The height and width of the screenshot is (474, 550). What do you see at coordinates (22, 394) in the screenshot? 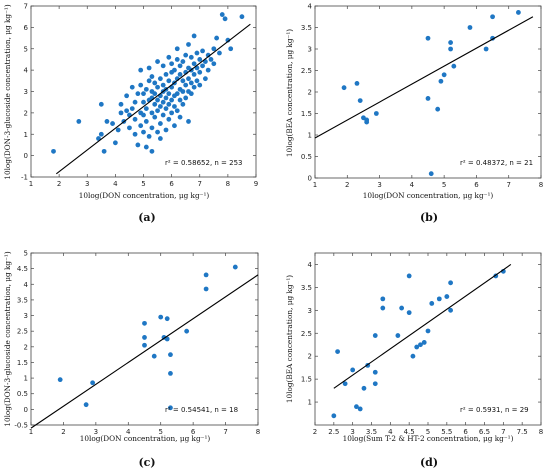
I see `panel-c-ytick-label: 0.5` at bounding box center [22, 394].